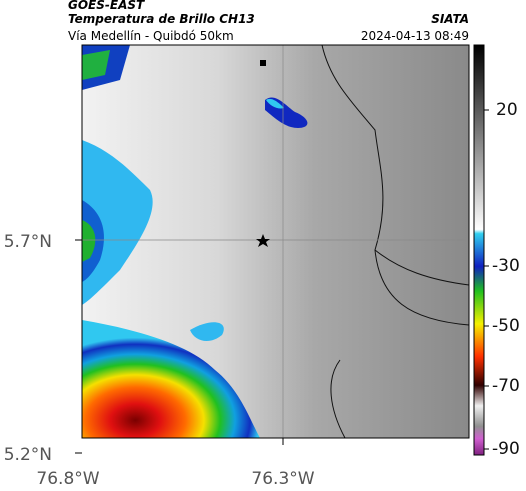  Describe the element at coordinates (506, 266) in the screenshot. I see `colorbar-label: -30` at that location.